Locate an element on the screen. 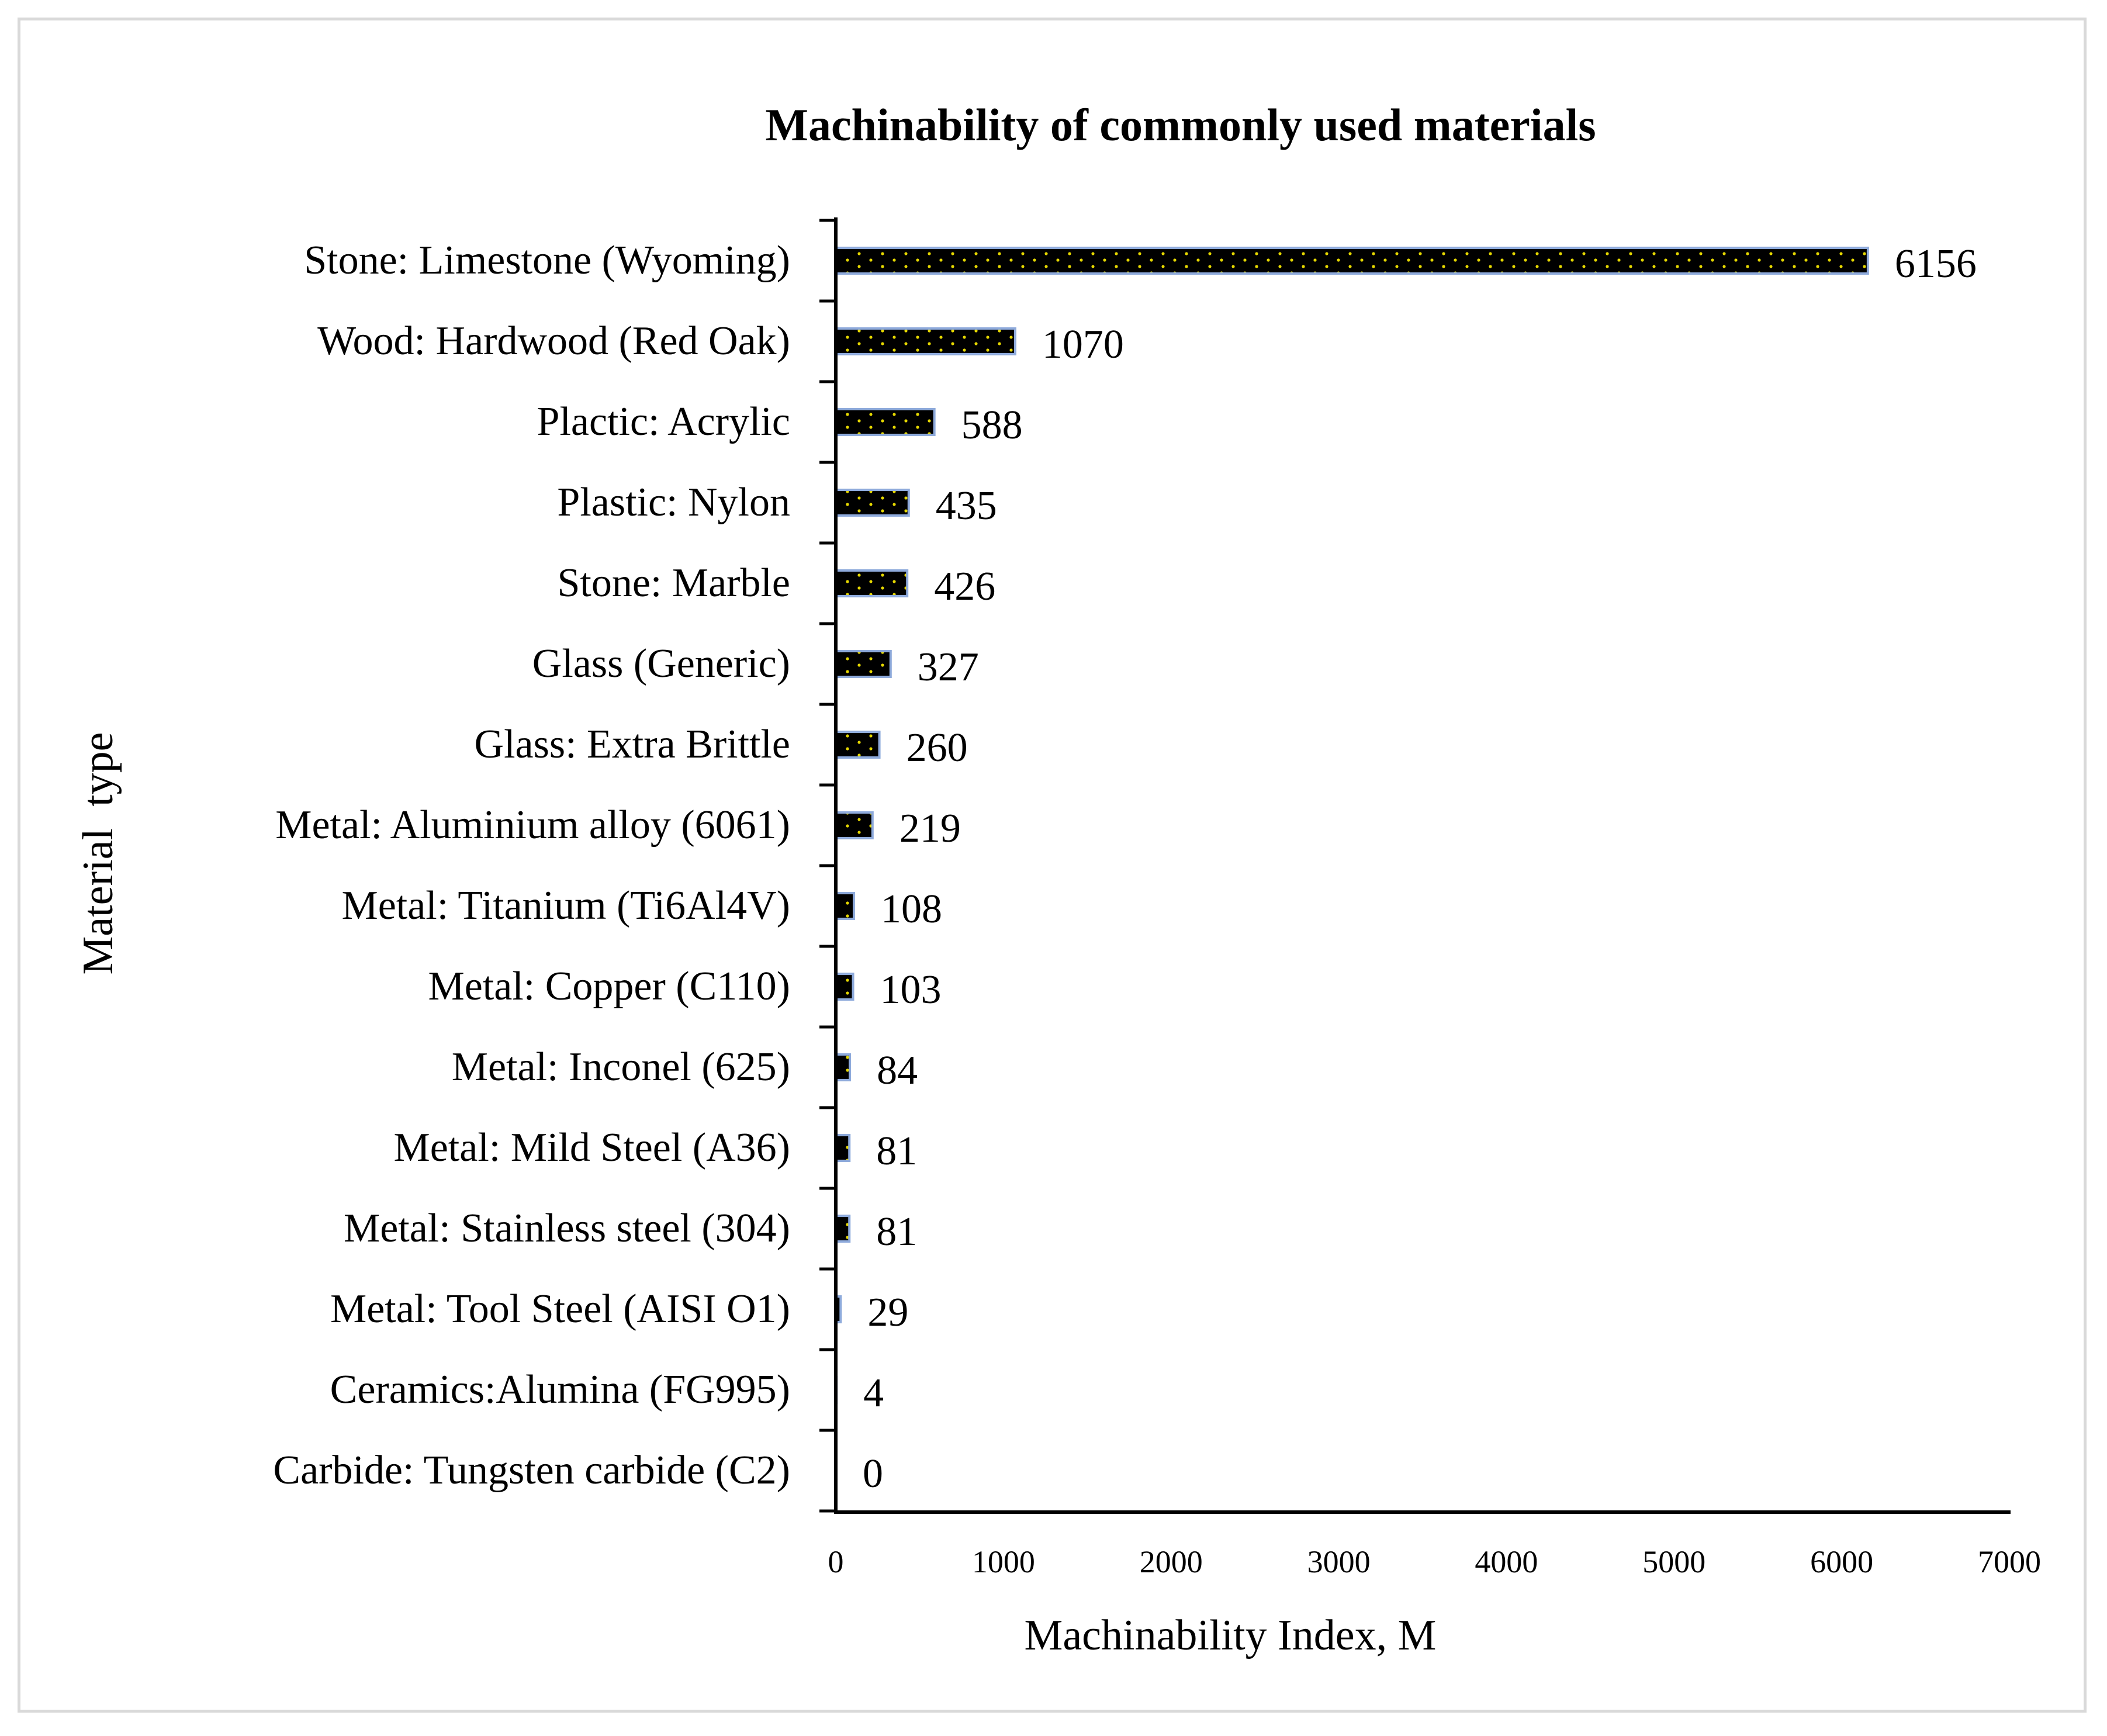 The image size is (2107, 1736). data-label: 0 is located at coordinates (873, 1473).